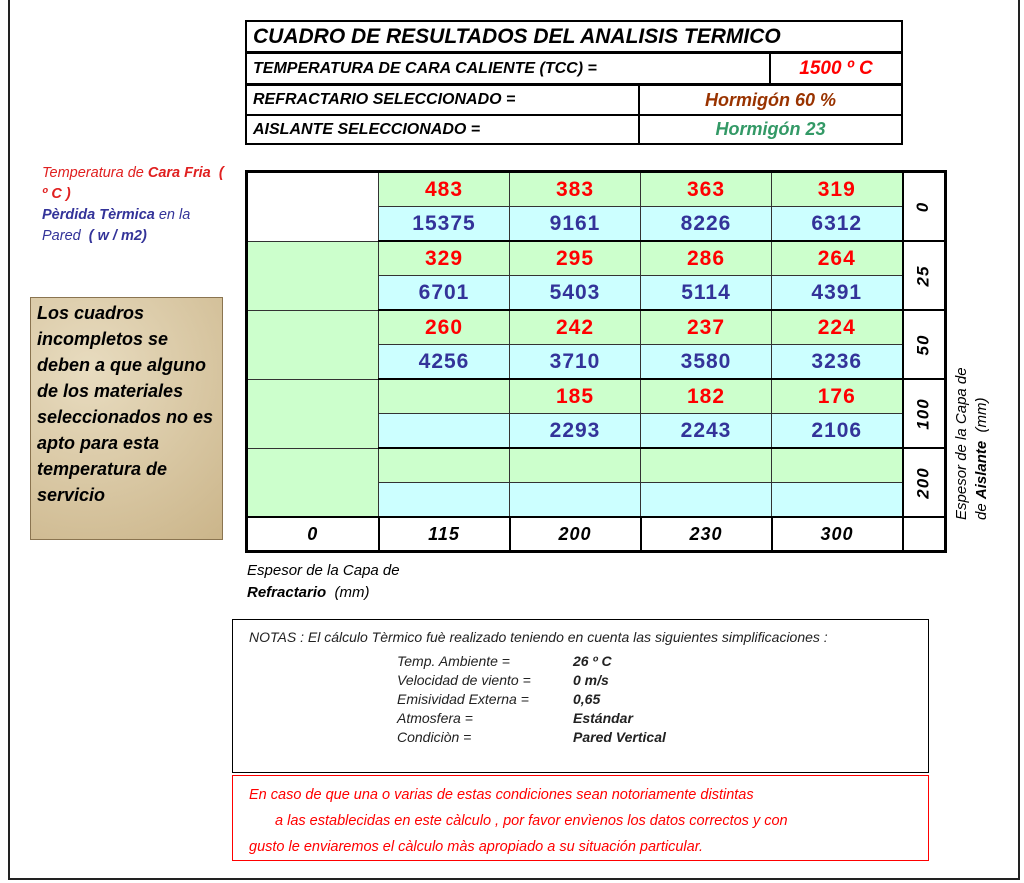 The width and height of the screenshot is (1024, 883). What do you see at coordinates (444, 189) in the screenshot?
I see `temperature-cell: 483` at bounding box center [444, 189].